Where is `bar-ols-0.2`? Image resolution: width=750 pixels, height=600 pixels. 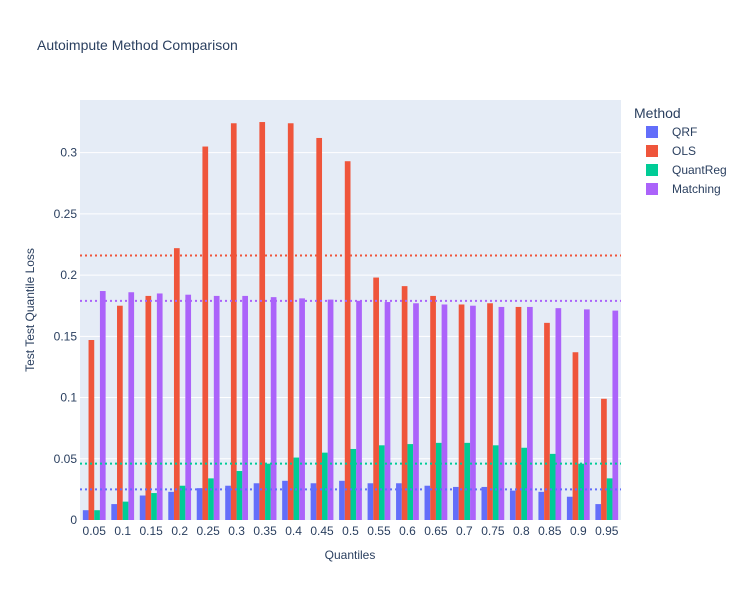
bar-ols-0.2 is located at coordinates (176, 384).